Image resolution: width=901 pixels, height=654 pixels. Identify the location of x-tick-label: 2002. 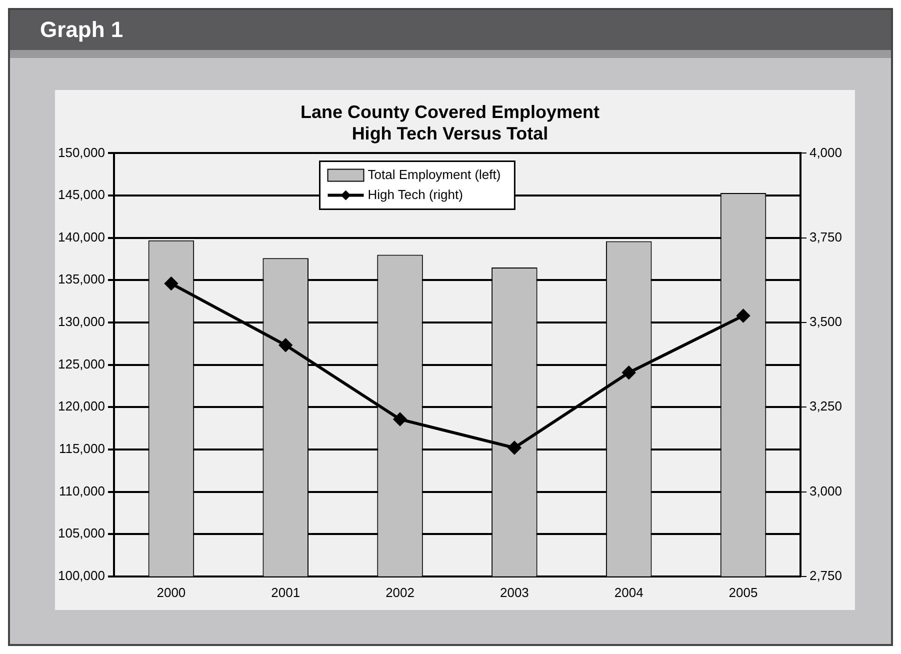
(400, 592).